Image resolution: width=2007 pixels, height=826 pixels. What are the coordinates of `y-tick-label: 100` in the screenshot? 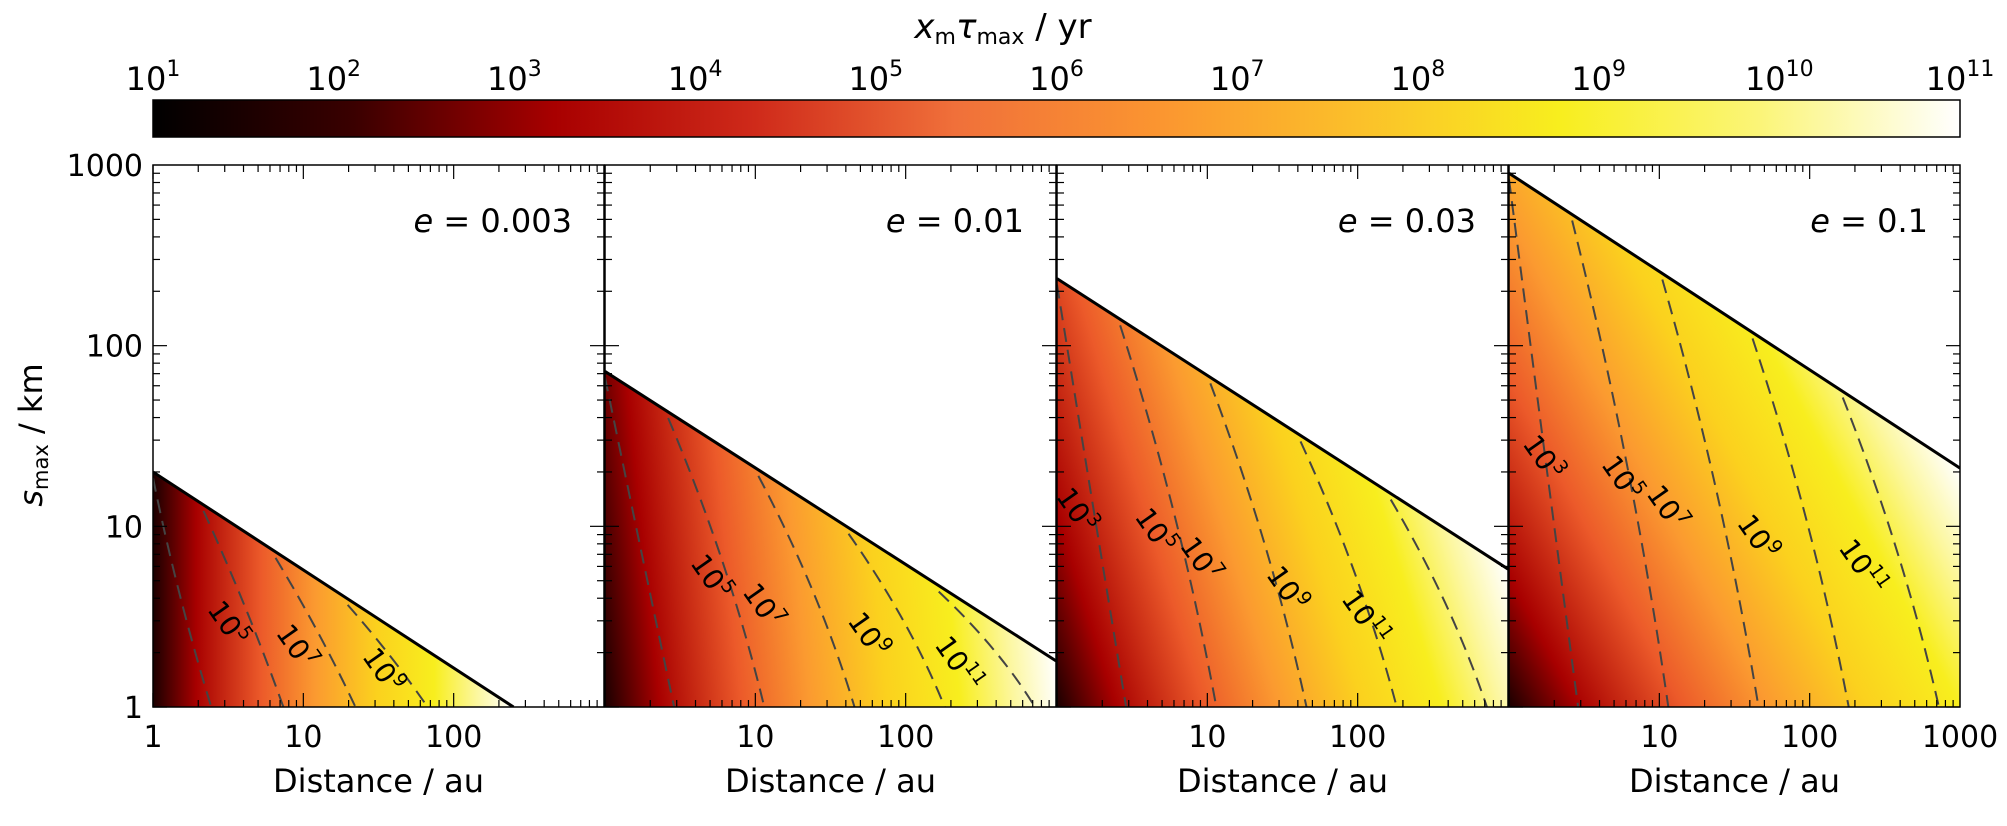 It's located at (114, 347).